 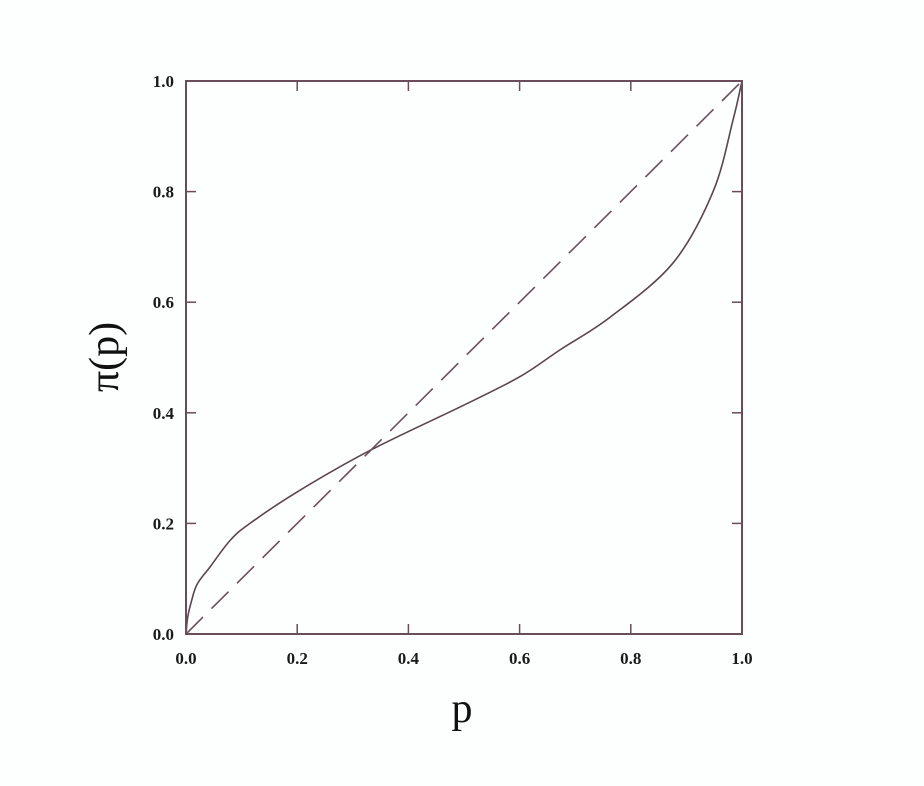 I want to click on x-tick-label: 1.0, so click(x=741, y=658).